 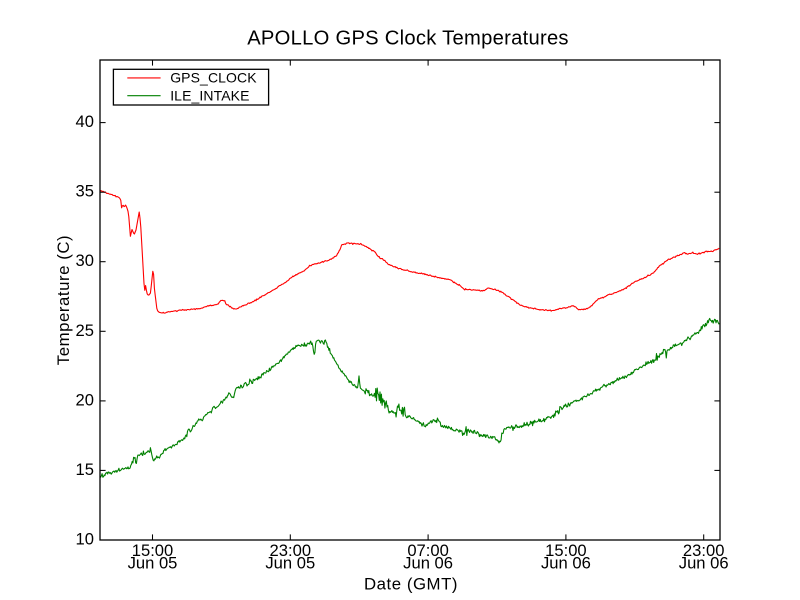 I want to click on svg-text: 10, so click(x=85, y=539).